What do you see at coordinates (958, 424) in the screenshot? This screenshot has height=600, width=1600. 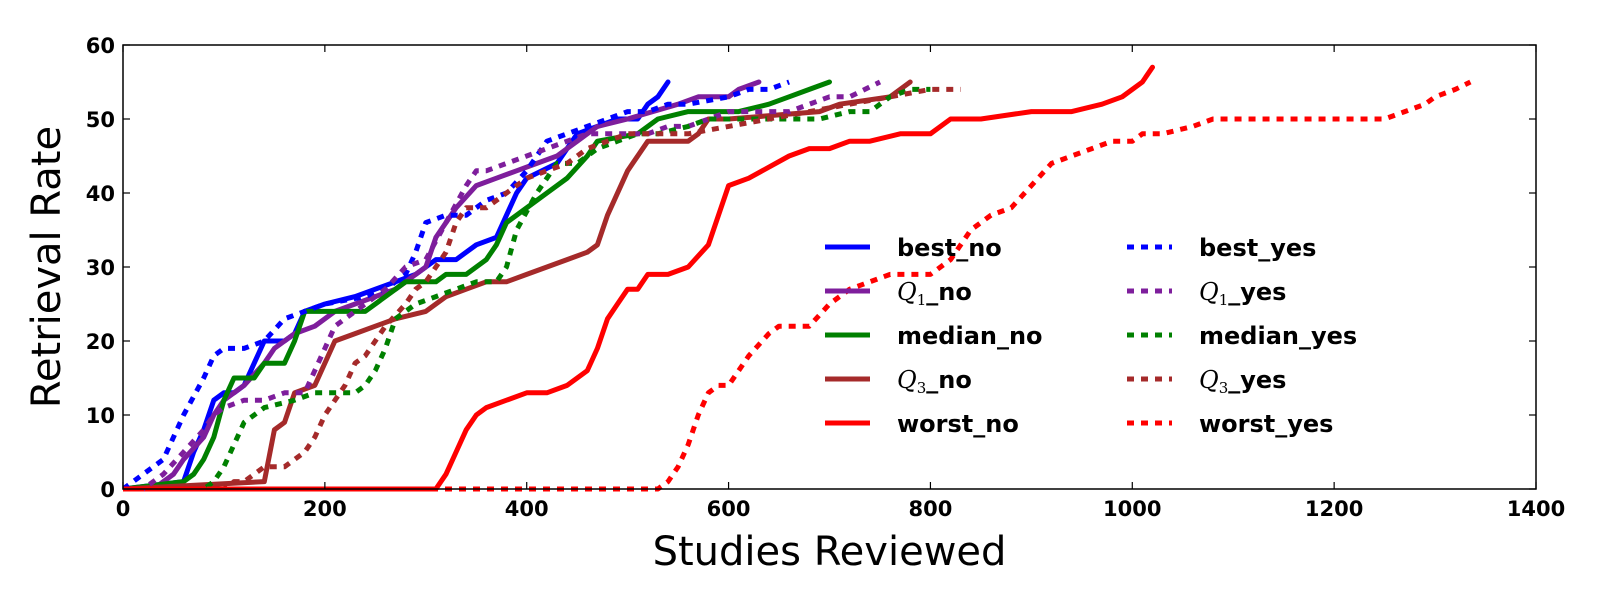 I see `legend-label: worst_no` at bounding box center [958, 424].